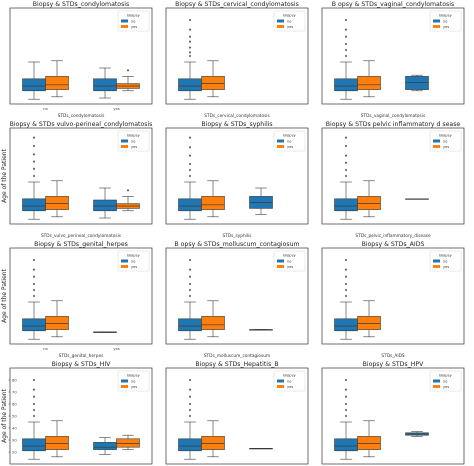 This screenshot has height=466, width=474. What do you see at coordinates (237, 4) in the screenshot?
I see `subplot-title: Biopsy & STDs_cervical_condylomatosis` at bounding box center [237, 4].